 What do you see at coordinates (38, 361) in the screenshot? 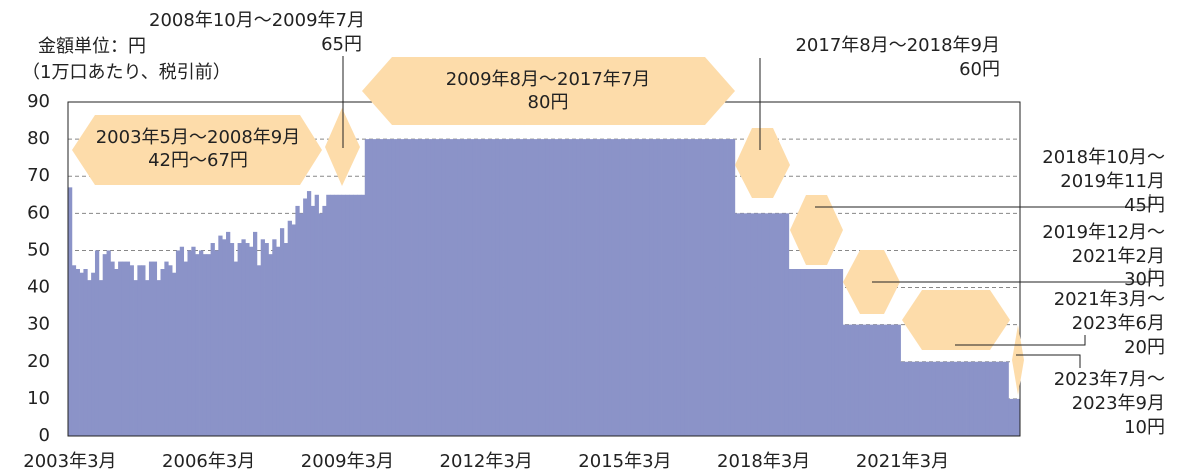
I see `y-tick-label: 20` at bounding box center [38, 361].